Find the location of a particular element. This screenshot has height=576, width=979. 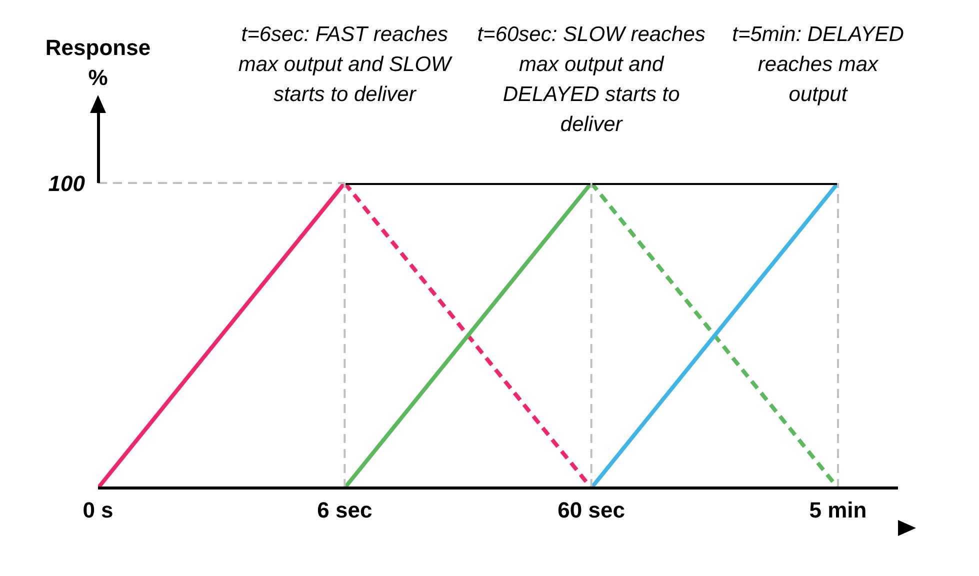

x-tick-label: 0 s is located at coordinates (98, 510).